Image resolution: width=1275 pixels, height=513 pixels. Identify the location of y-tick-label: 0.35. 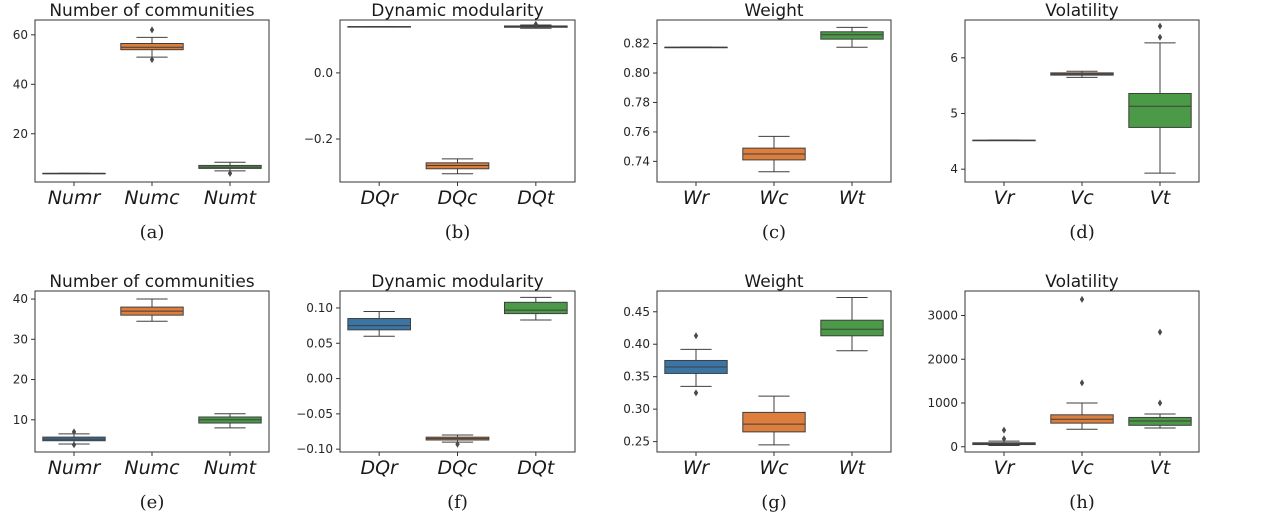
(636, 377).